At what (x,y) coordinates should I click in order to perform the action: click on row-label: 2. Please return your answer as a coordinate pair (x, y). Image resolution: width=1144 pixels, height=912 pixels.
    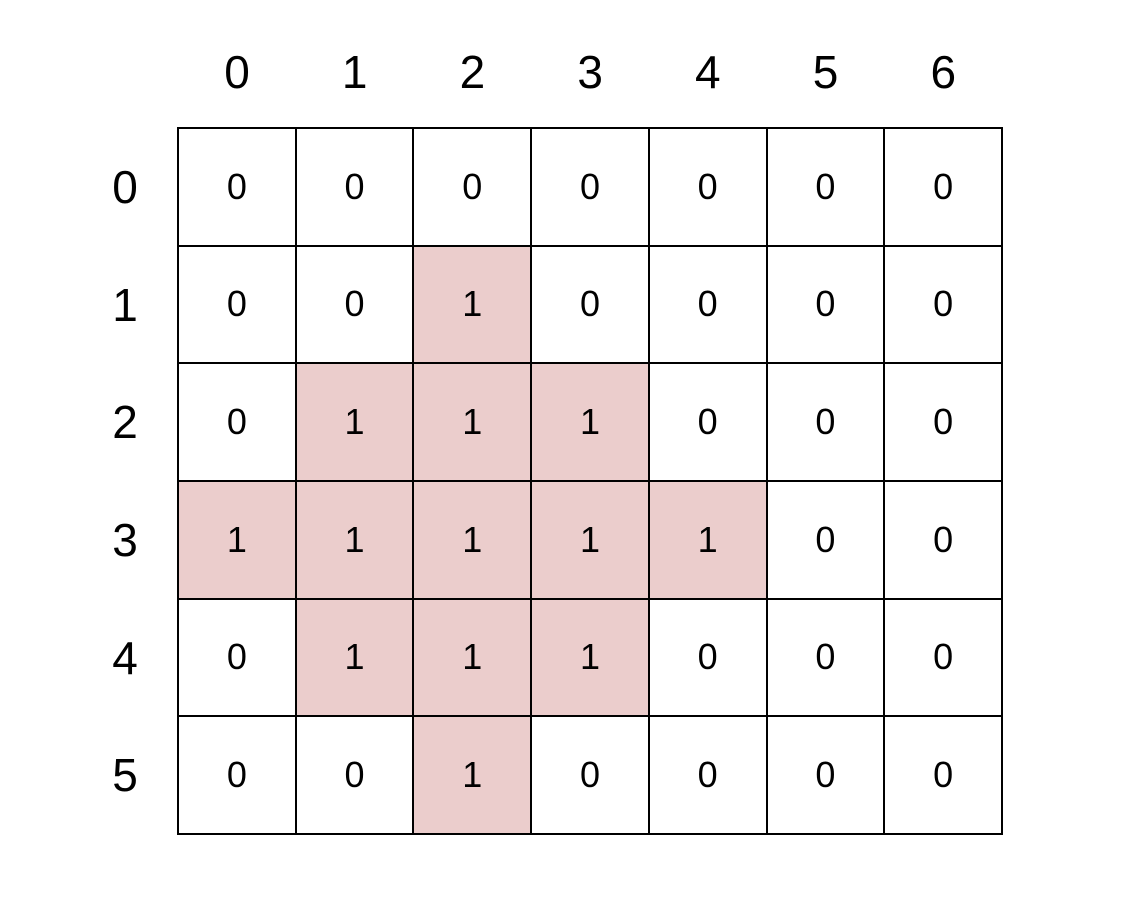
    Looking at the image, I should click on (125, 422).